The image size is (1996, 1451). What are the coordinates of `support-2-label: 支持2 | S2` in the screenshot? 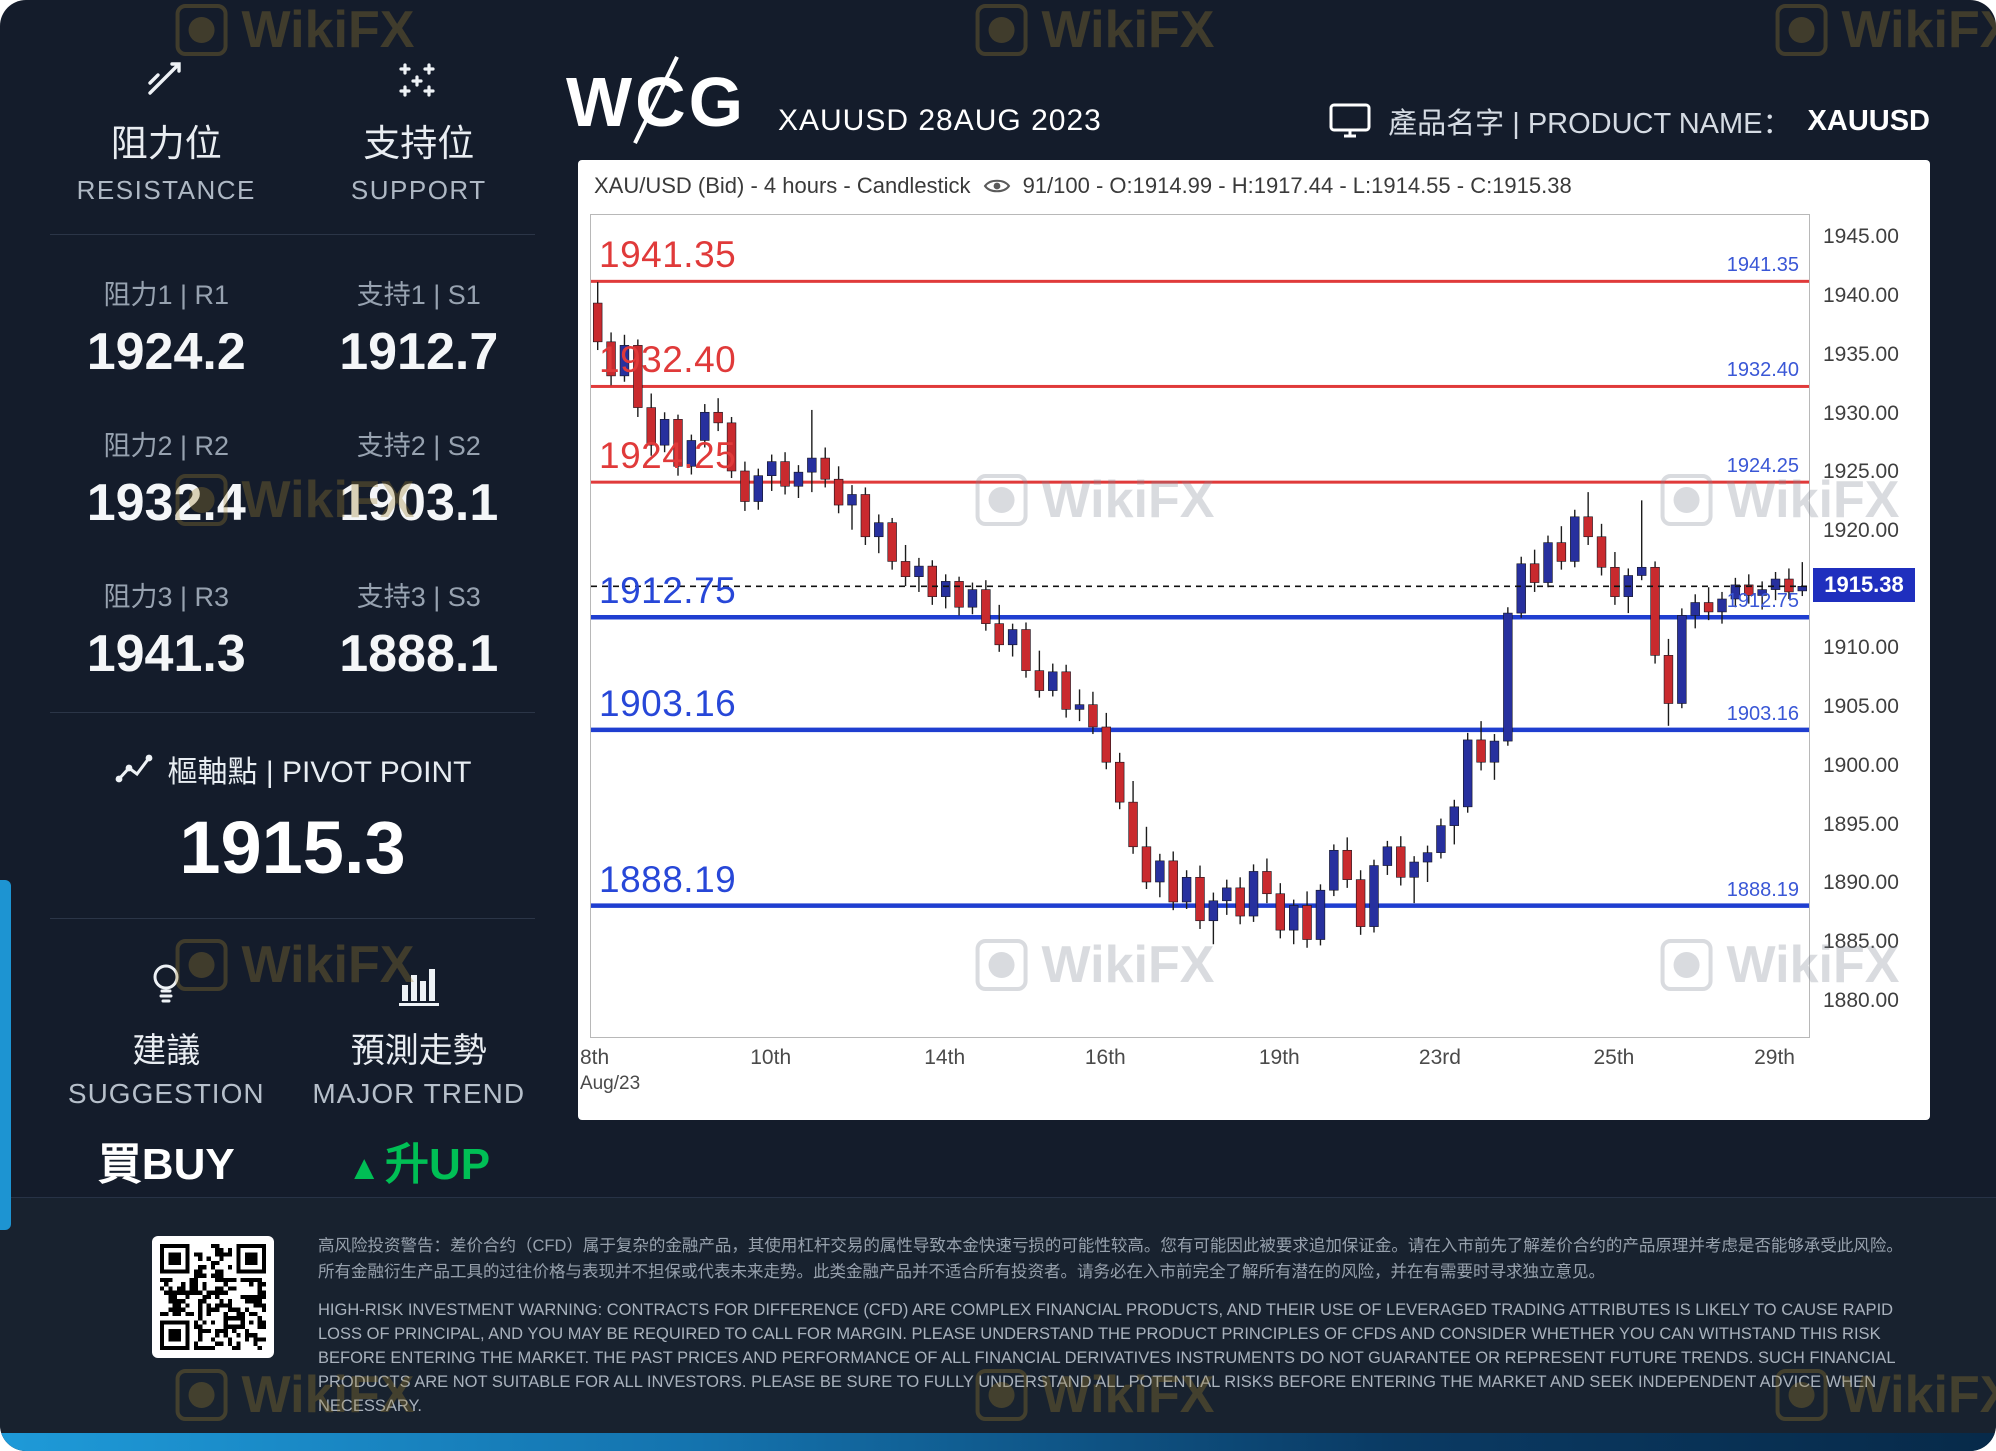 It's located at (418, 446).